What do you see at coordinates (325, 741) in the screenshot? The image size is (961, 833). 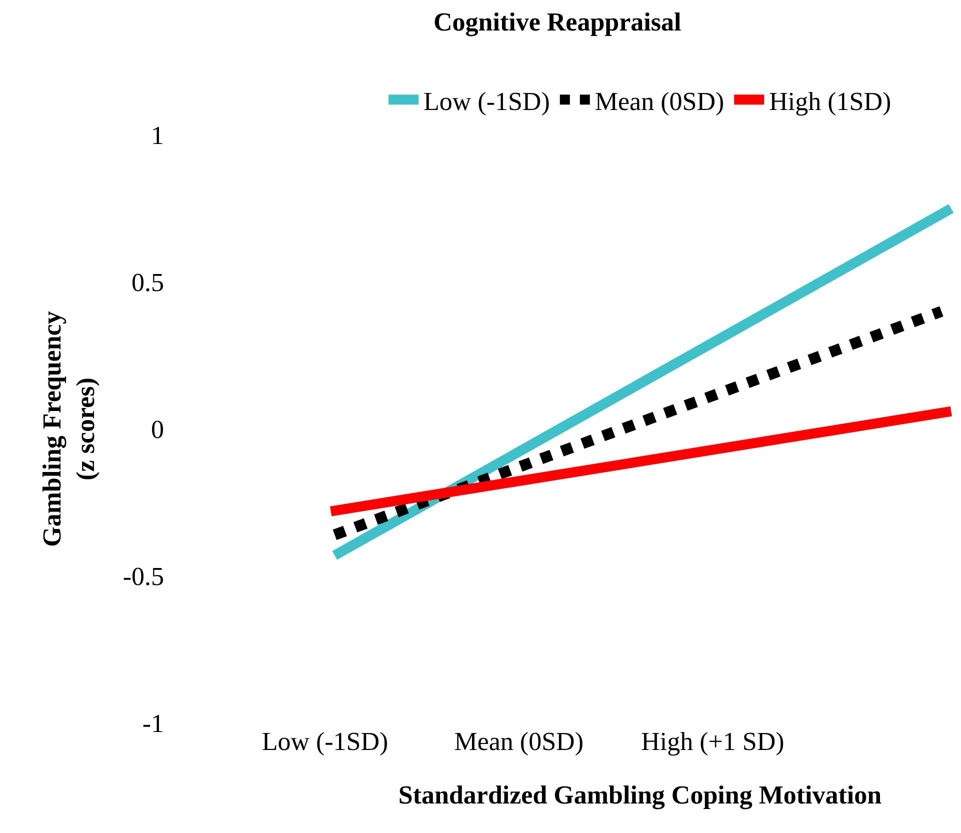 I see `x-tick-label: Low (-1SD)` at bounding box center [325, 741].